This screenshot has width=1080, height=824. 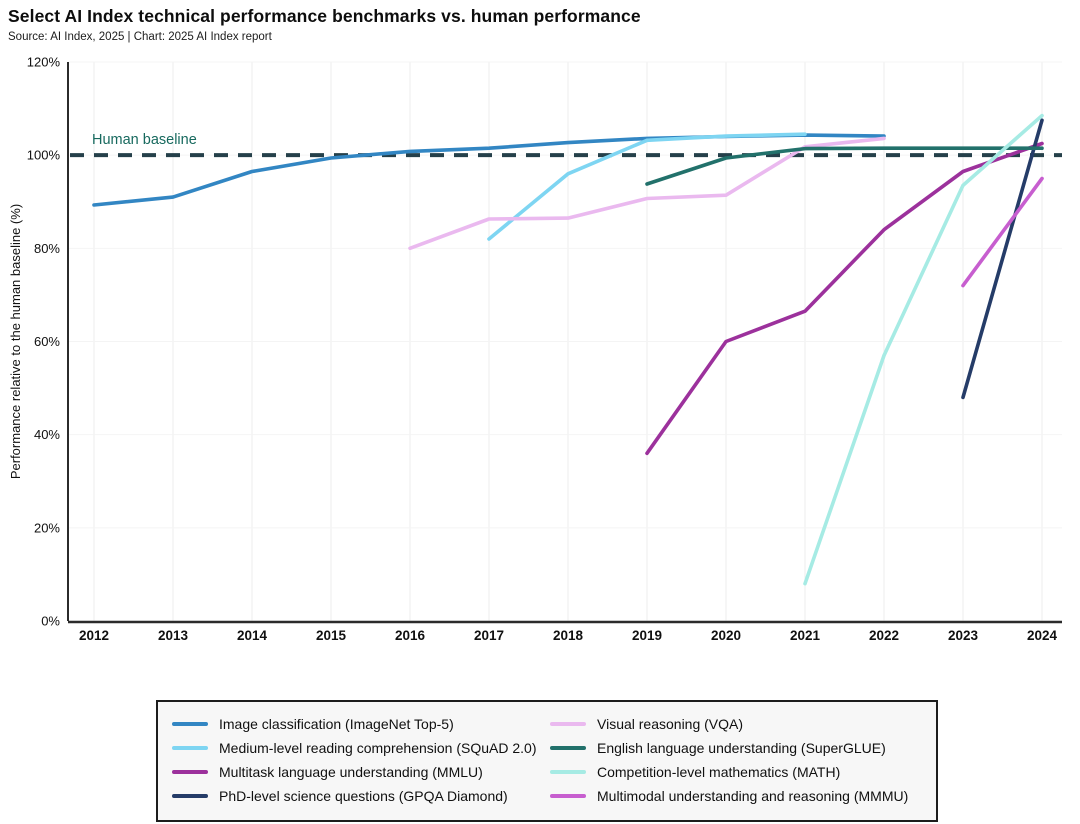 I want to click on x-tick-label: 2023, so click(x=963, y=635).